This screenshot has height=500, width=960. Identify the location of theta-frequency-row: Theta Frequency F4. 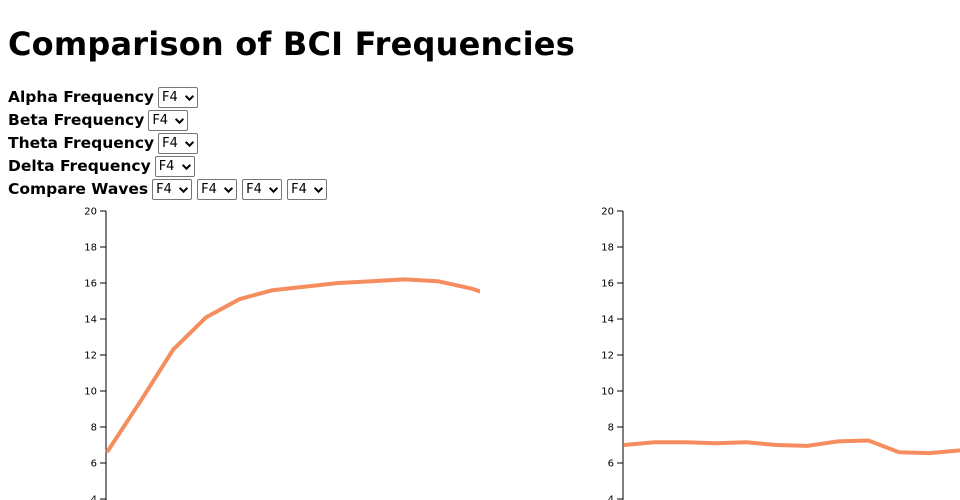
(170, 143).